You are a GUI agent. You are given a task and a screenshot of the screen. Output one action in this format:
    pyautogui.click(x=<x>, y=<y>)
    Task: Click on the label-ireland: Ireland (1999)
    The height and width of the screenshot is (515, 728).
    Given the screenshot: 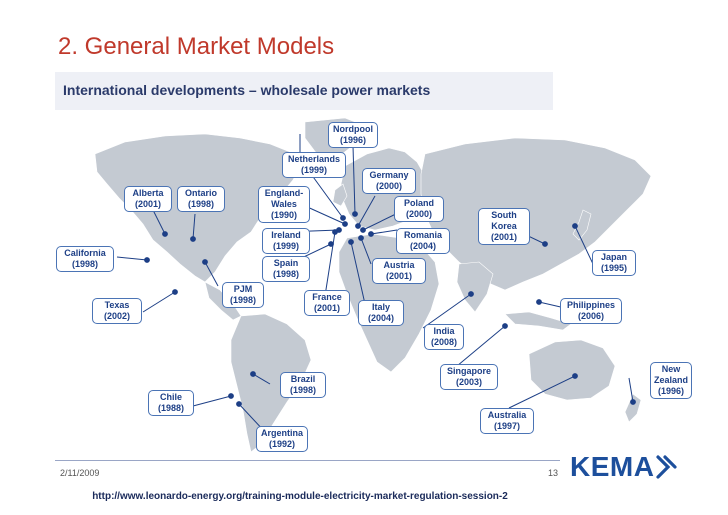 What is the action you would take?
    pyautogui.click(x=286, y=241)
    